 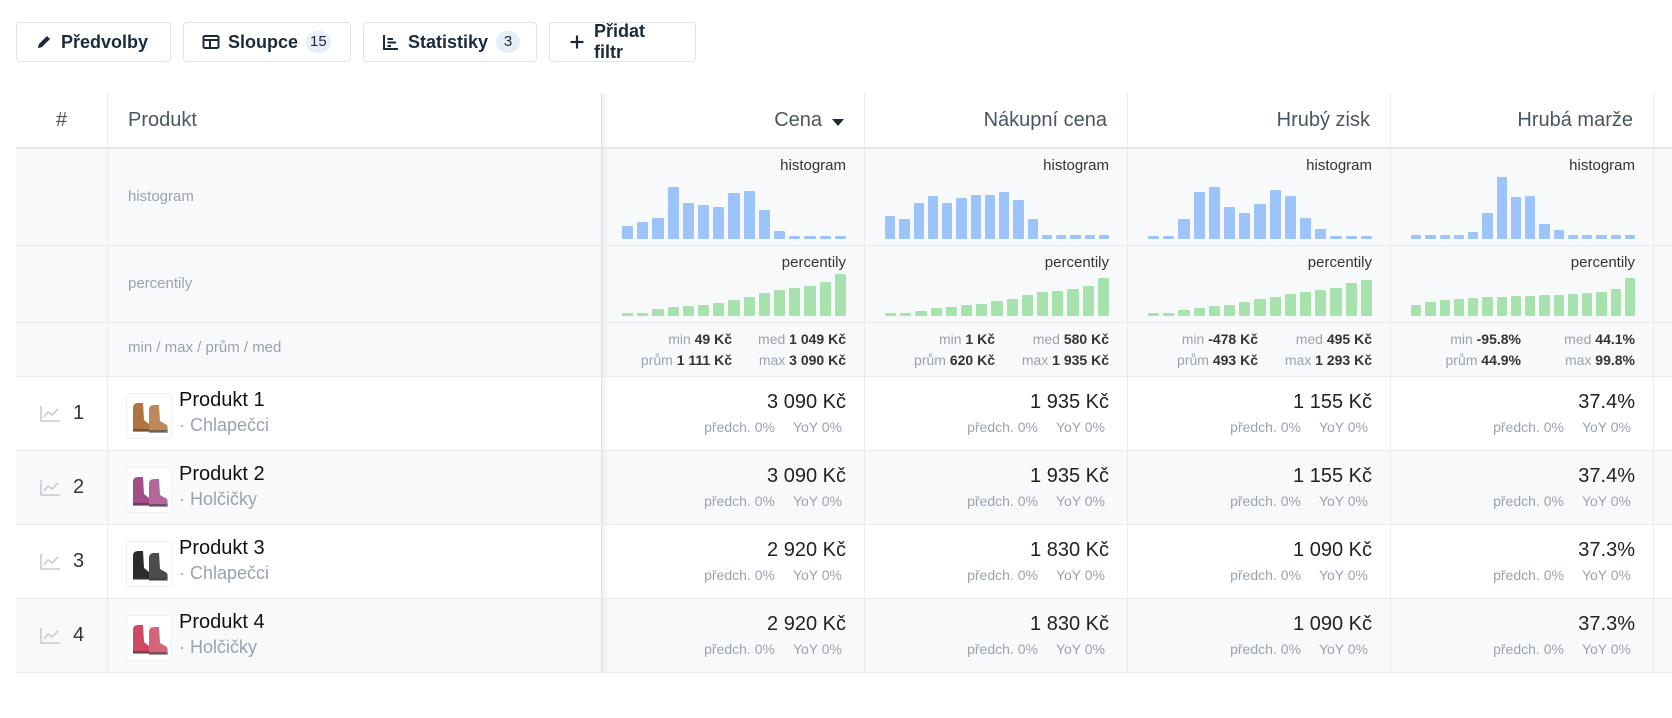 I want to click on histogram-tag: histogram, so click(x=1076, y=165).